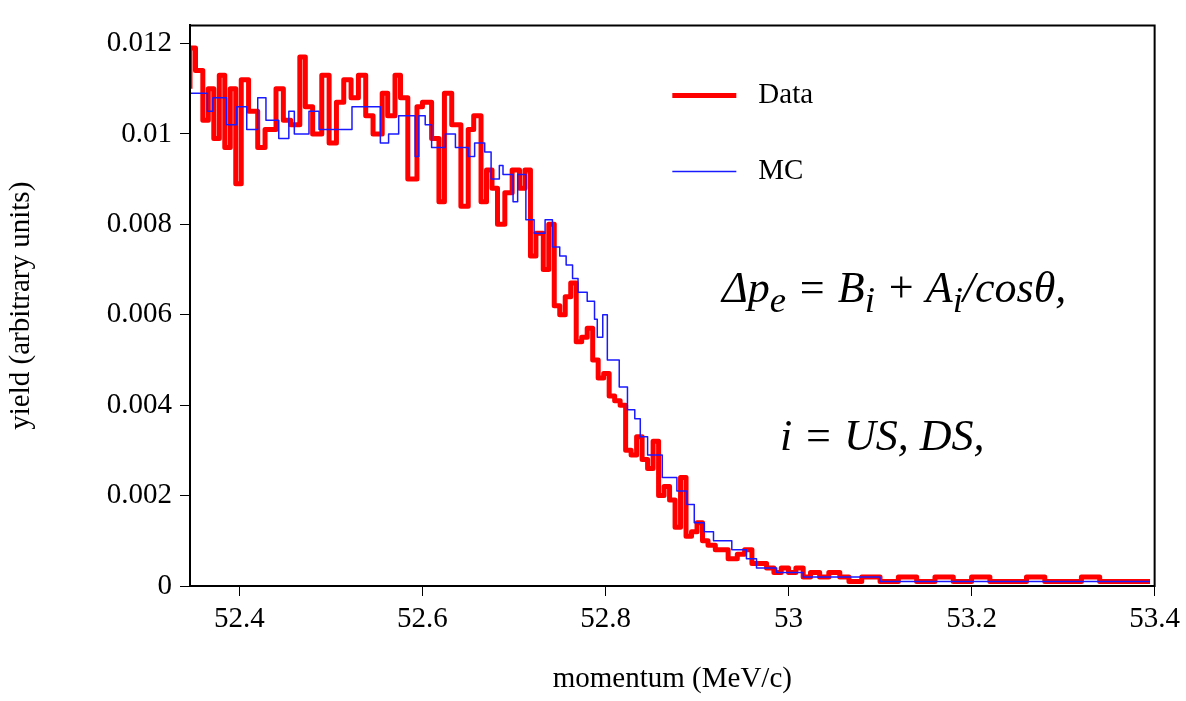 This screenshot has height=701, width=1186. I want to click on x-tick-label: 52.4, so click(240, 617).